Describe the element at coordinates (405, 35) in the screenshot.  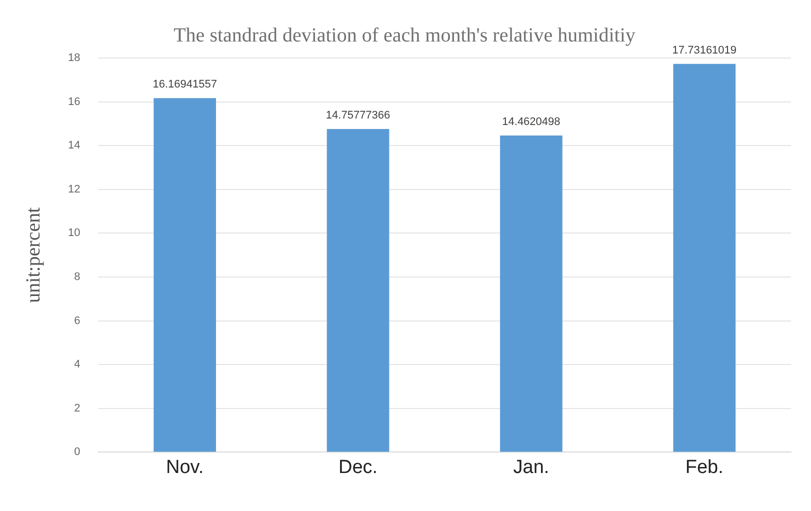
I see `chart-title: The standrad deviation of each month's relative humiditiy` at that location.